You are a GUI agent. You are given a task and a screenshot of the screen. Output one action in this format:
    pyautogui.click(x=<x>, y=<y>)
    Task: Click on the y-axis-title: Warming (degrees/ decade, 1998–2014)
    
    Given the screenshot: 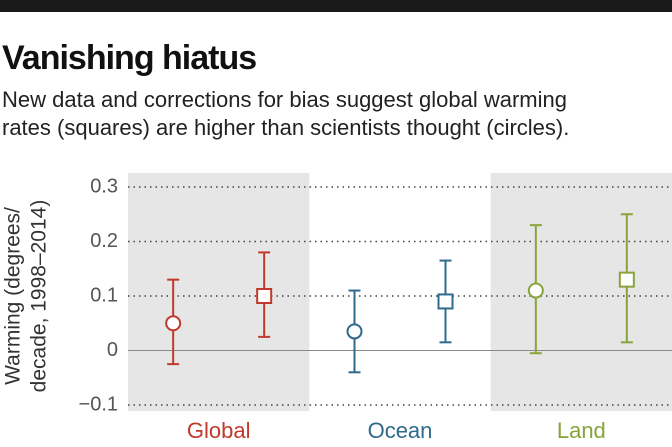 What is the action you would take?
    pyautogui.click(x=26, y=296)
    